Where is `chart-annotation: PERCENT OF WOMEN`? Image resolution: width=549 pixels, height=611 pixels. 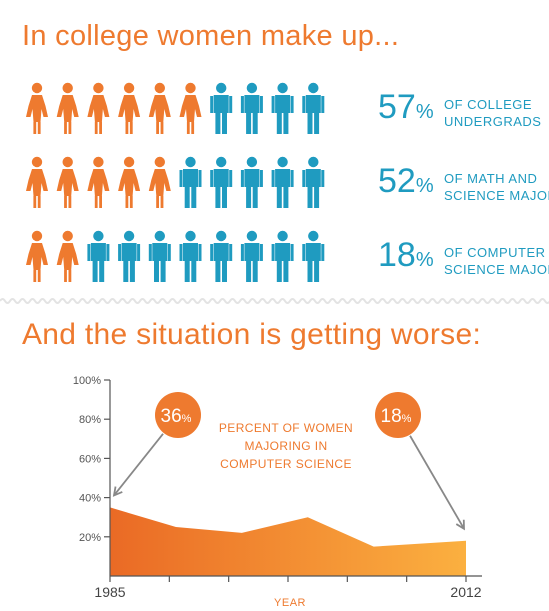
chart-annotation: PERCENT OF WOMEN is located at coordinates (286, 428).